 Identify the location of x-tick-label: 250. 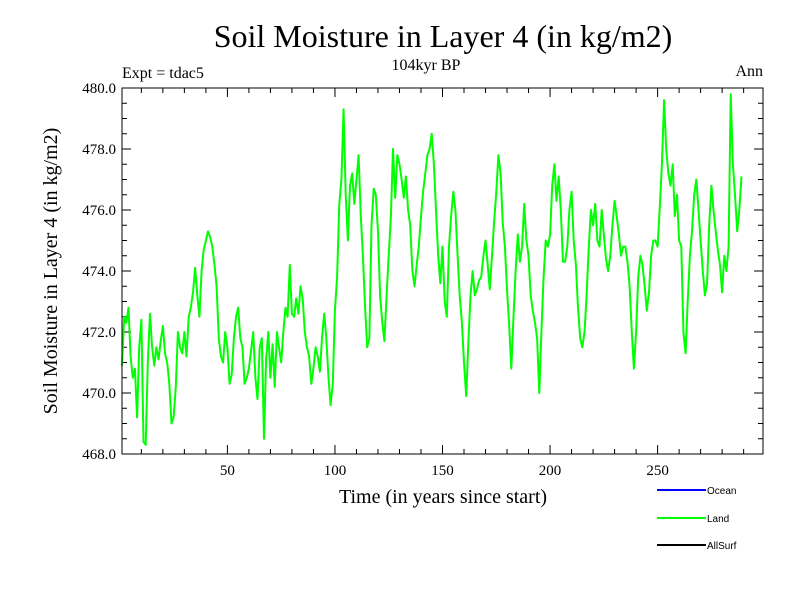
(657, 471).